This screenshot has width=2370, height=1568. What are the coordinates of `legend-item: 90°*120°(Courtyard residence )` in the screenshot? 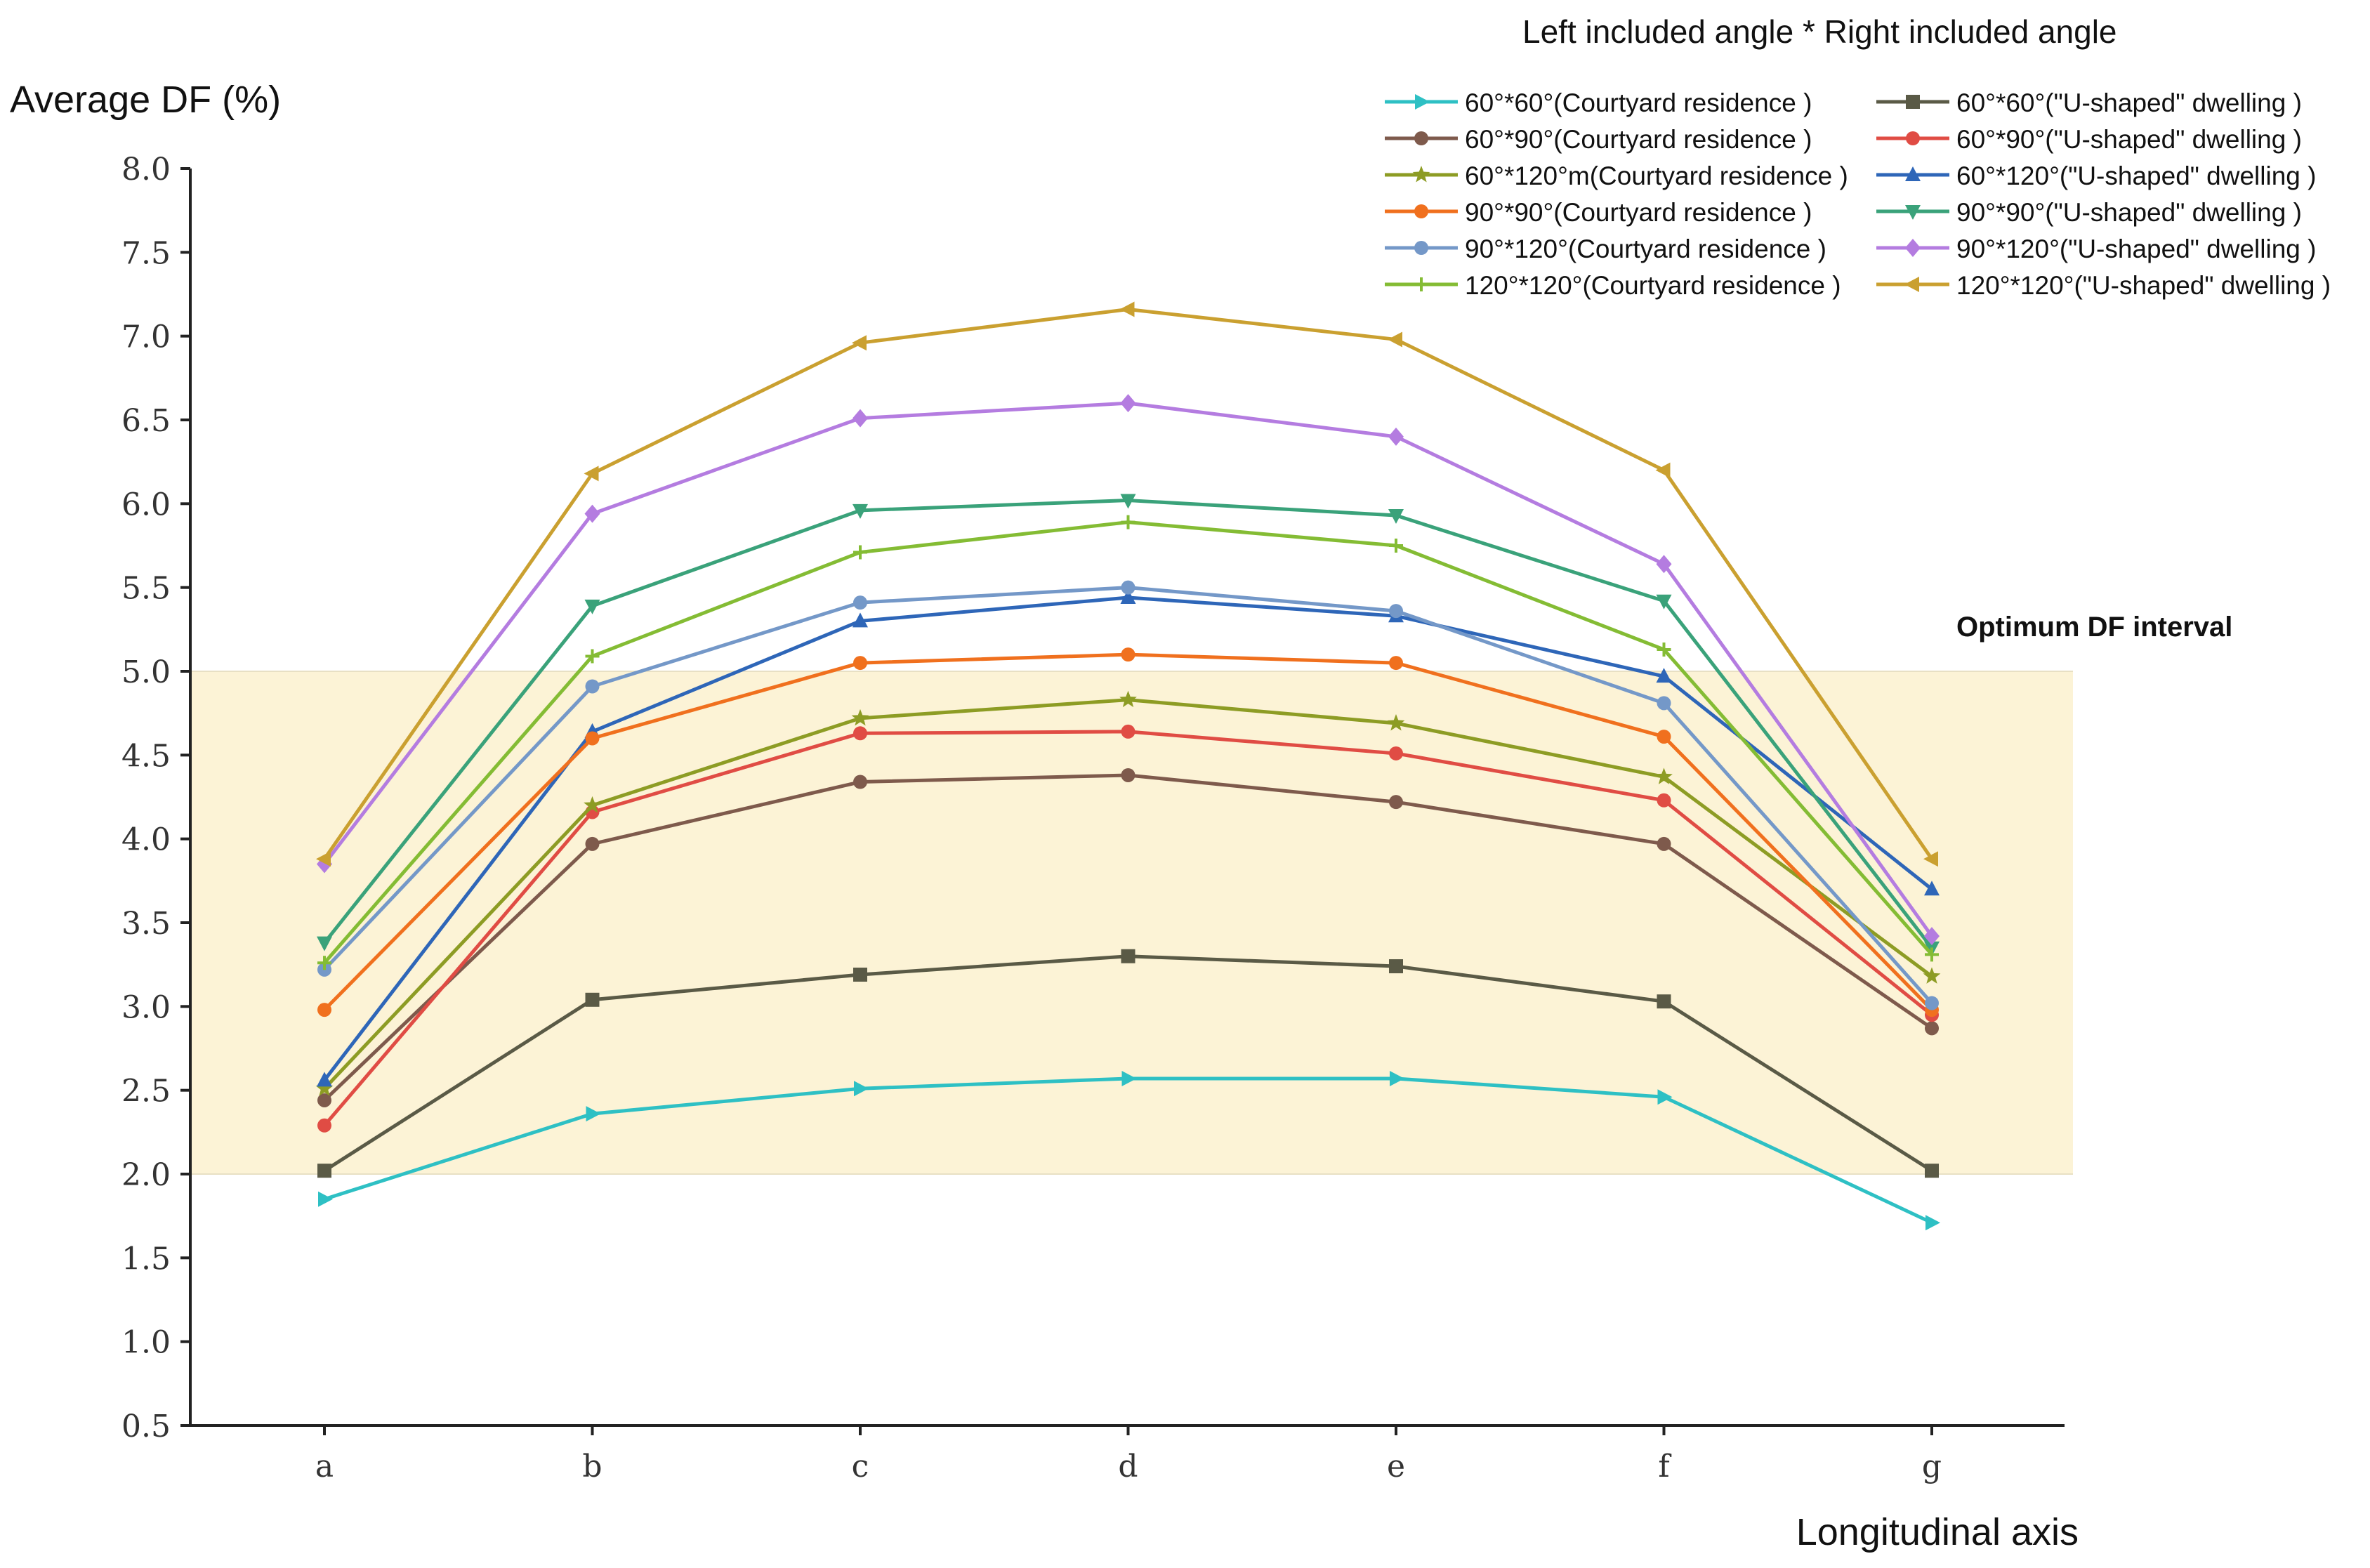 It's located at (1605, 249).